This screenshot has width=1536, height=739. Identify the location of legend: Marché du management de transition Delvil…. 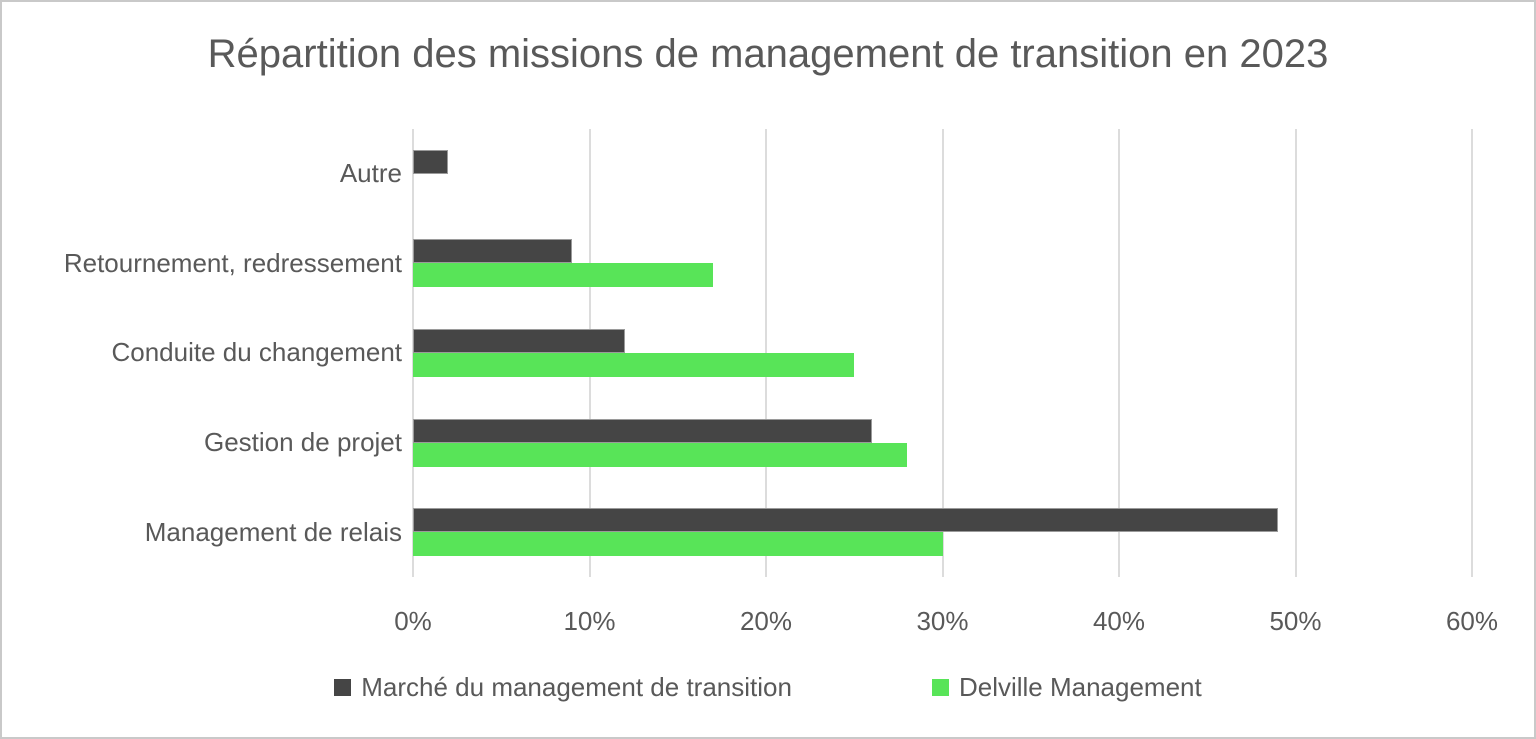
(768, 687).